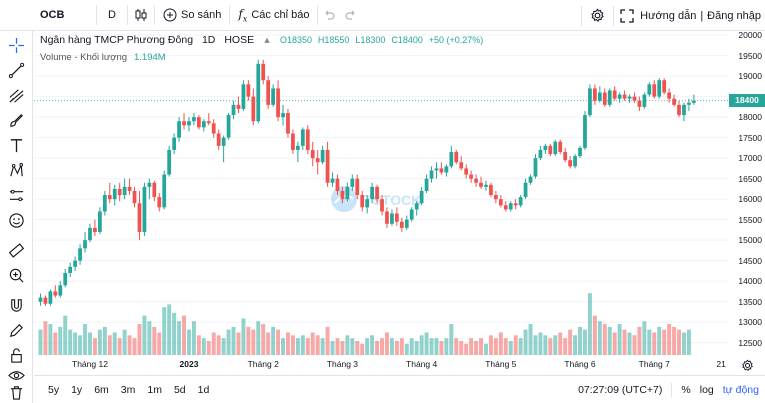 This screenshot has height=403, width=765. I want to click on measure-tool, so click(16, 250).